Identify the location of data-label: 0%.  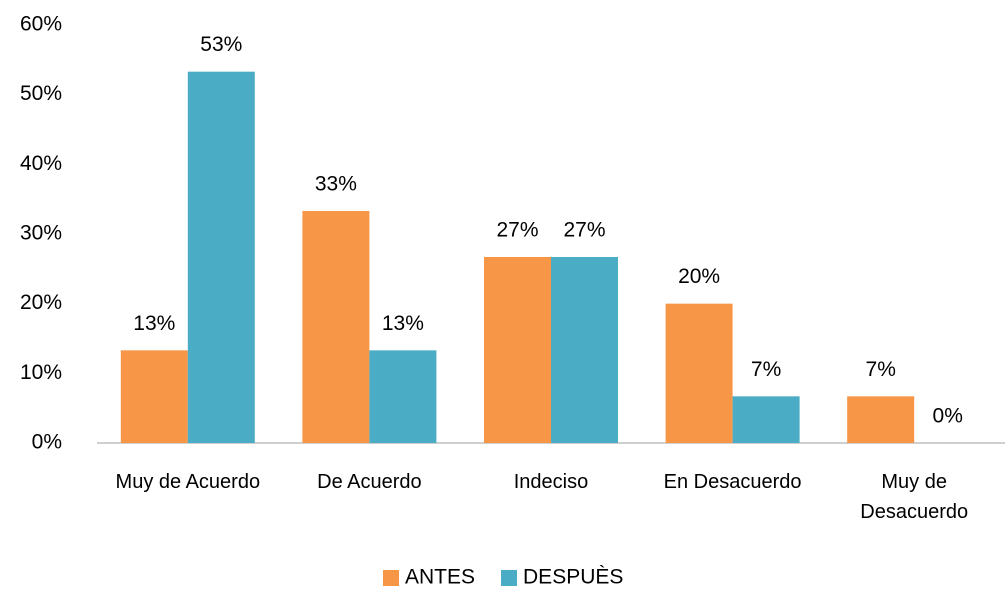
(948, 416).